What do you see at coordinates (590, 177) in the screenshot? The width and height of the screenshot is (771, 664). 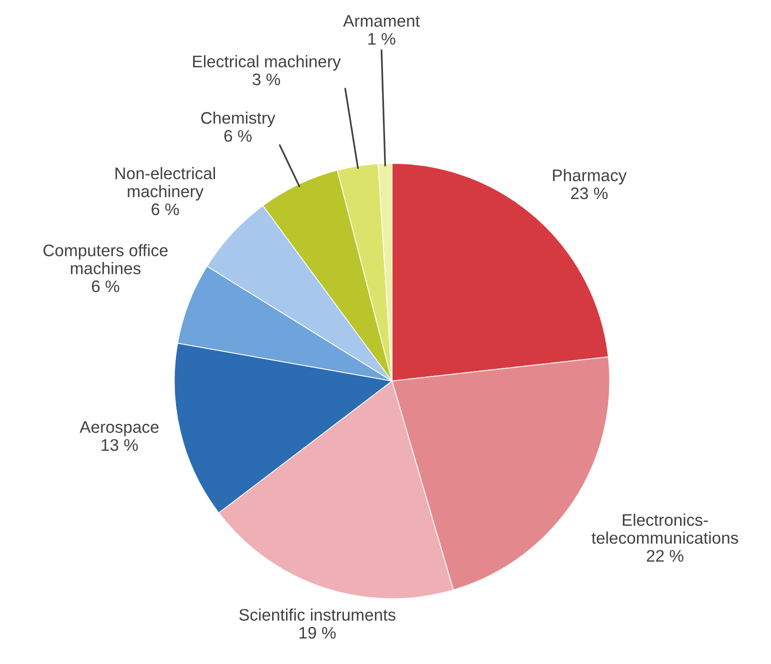 I see `slice-label: Pharmacy` at bounding box center [590, 177].